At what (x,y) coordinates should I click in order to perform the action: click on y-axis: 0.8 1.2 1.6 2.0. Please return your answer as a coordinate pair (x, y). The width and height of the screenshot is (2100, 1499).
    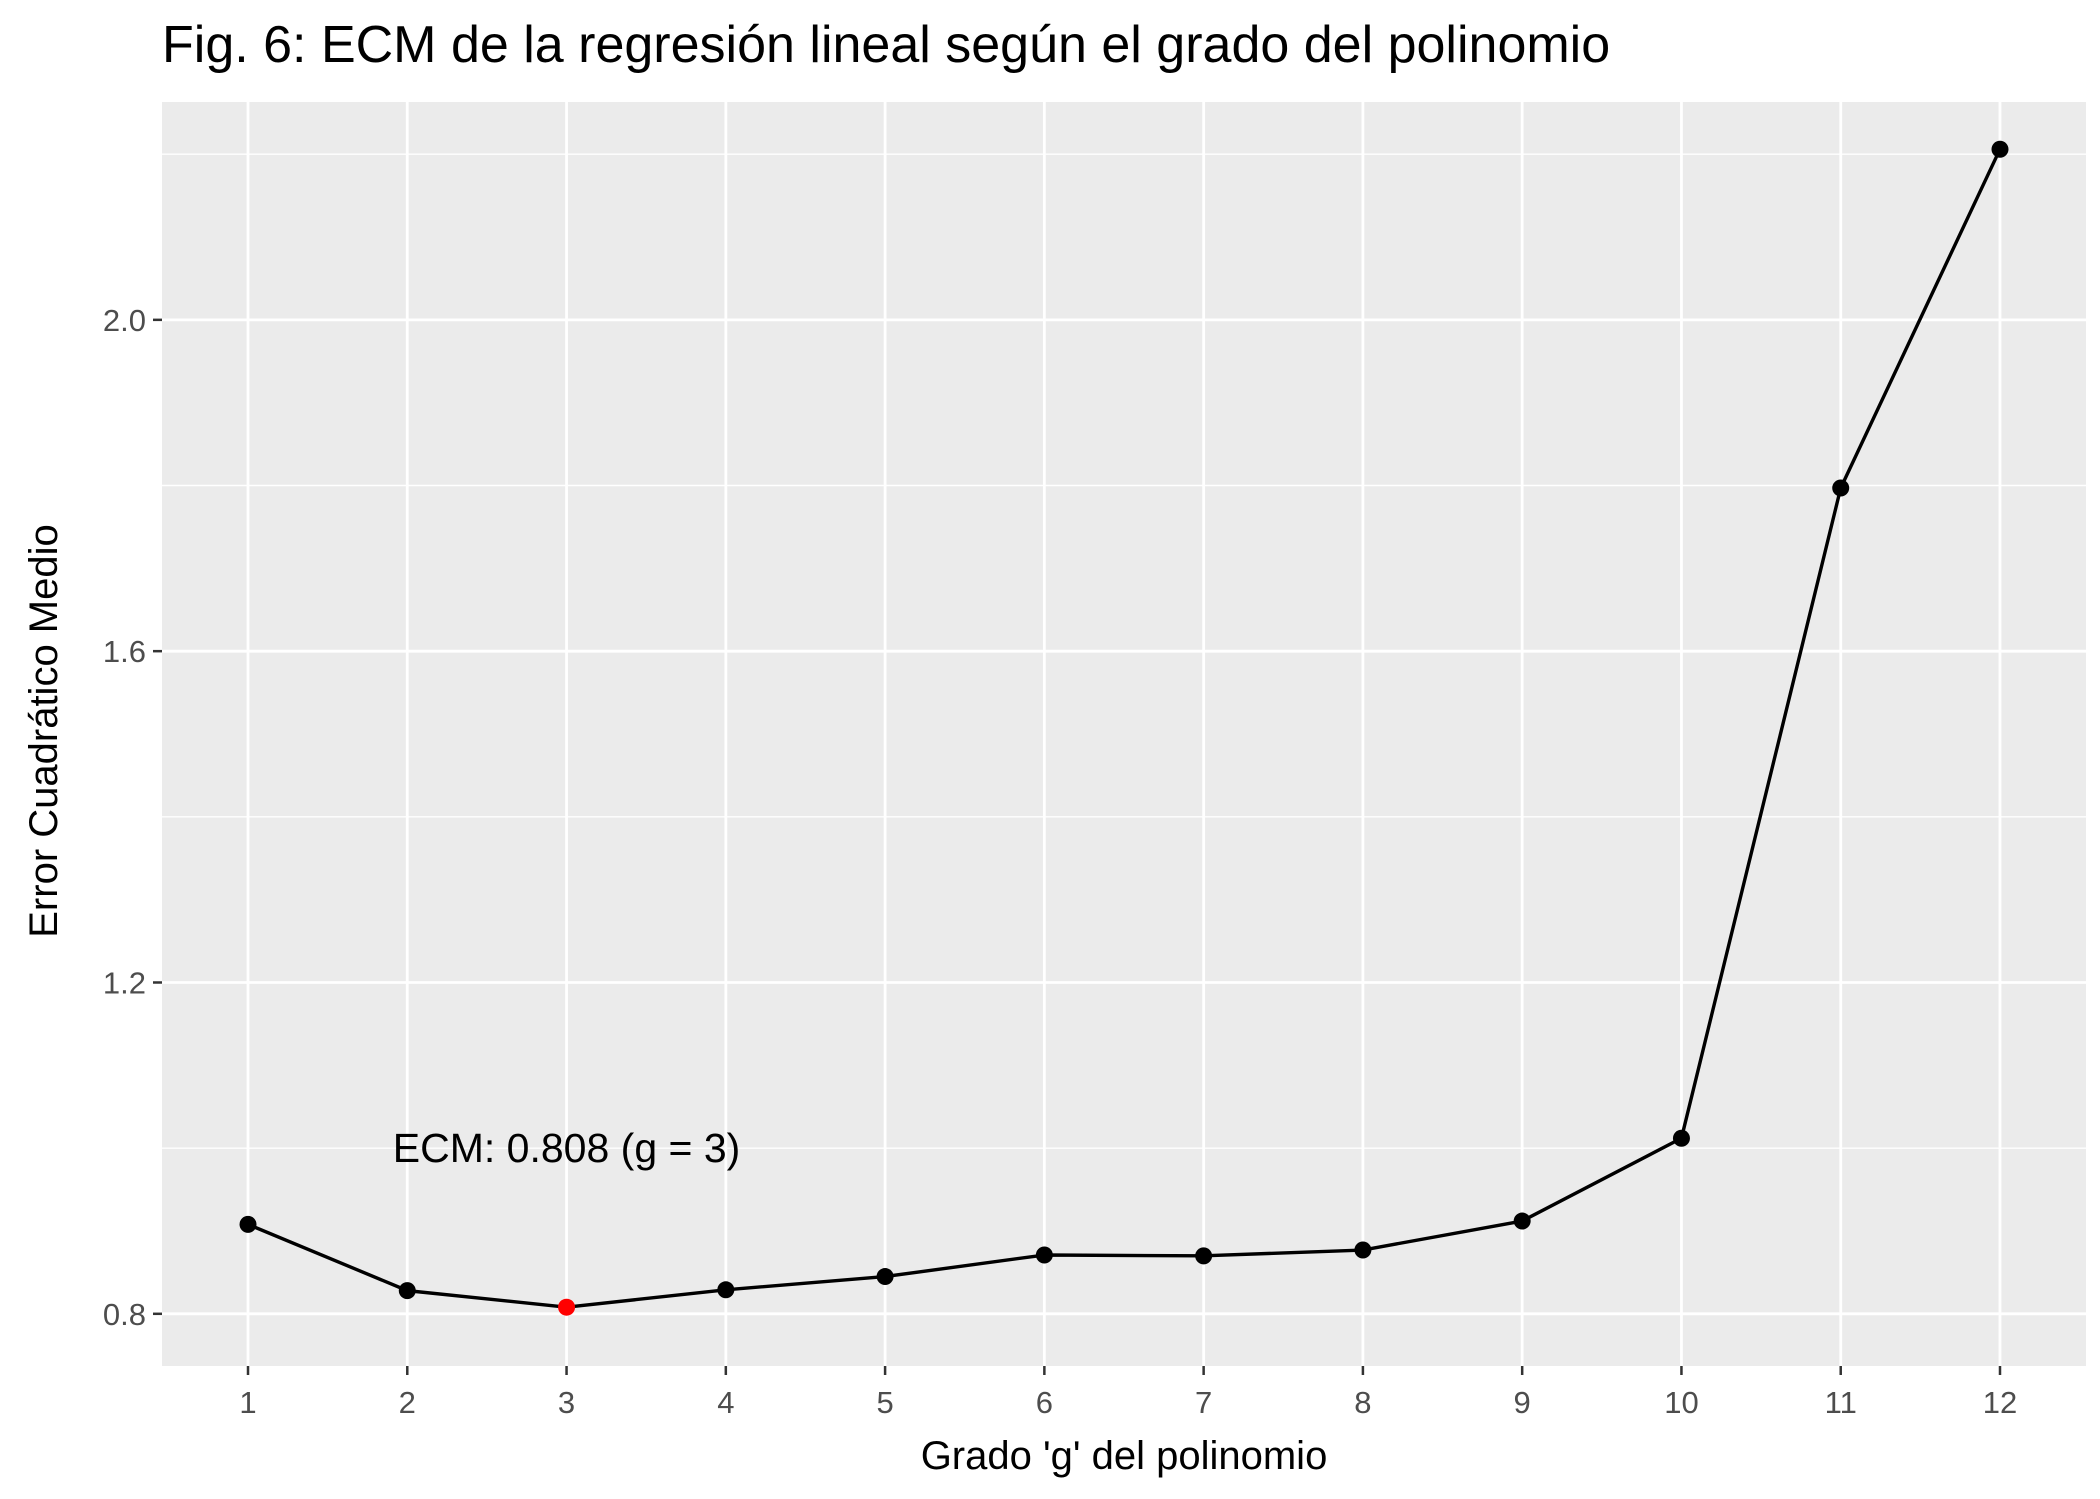
    Looking at the image, I should click on (132, 817).